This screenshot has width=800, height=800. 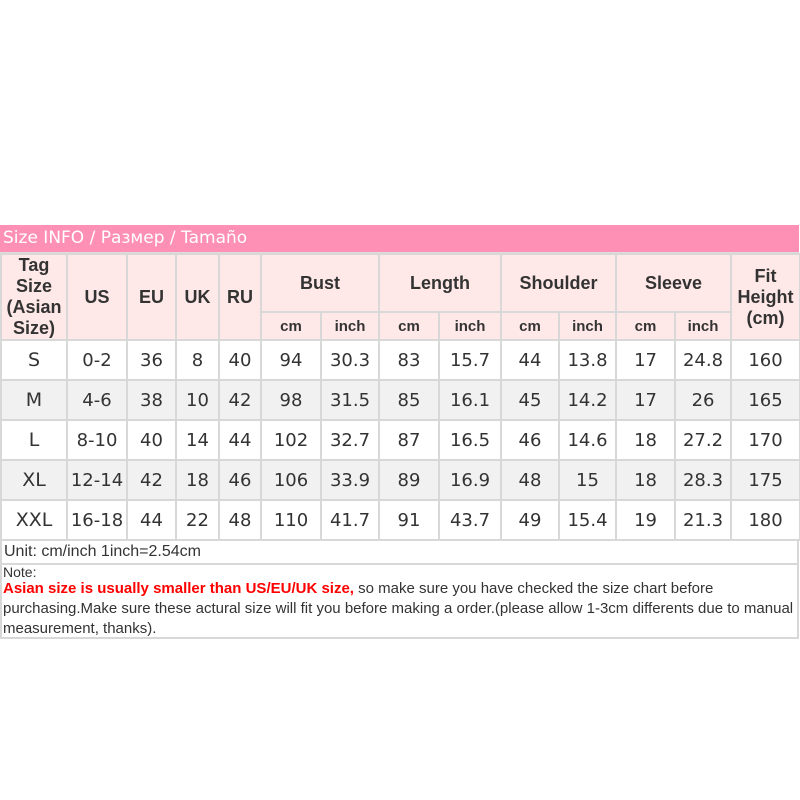 What do you see at coordinates (409, 480) in the screenshot?
I see `table-cell: 89` at bounding box center [409, 480].